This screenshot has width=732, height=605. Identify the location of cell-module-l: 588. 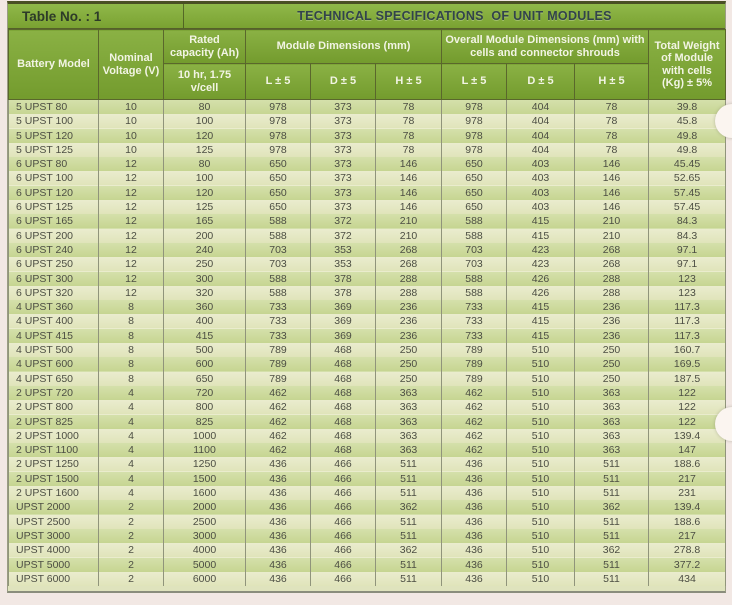
(278, 293).